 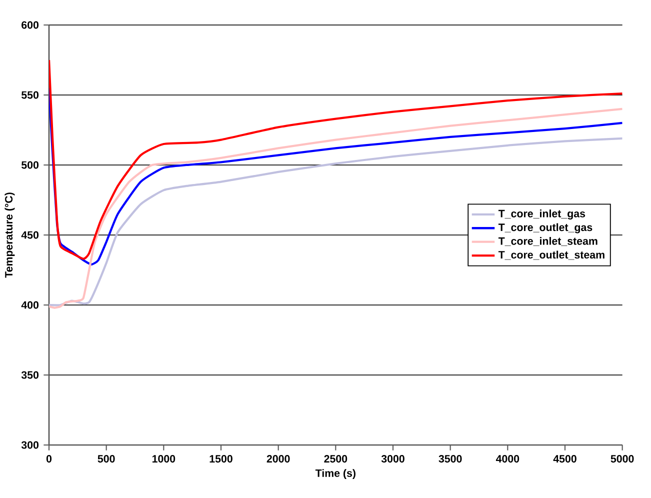 I want to click on x-tick-label: 3500, so click(x=450, y=459).